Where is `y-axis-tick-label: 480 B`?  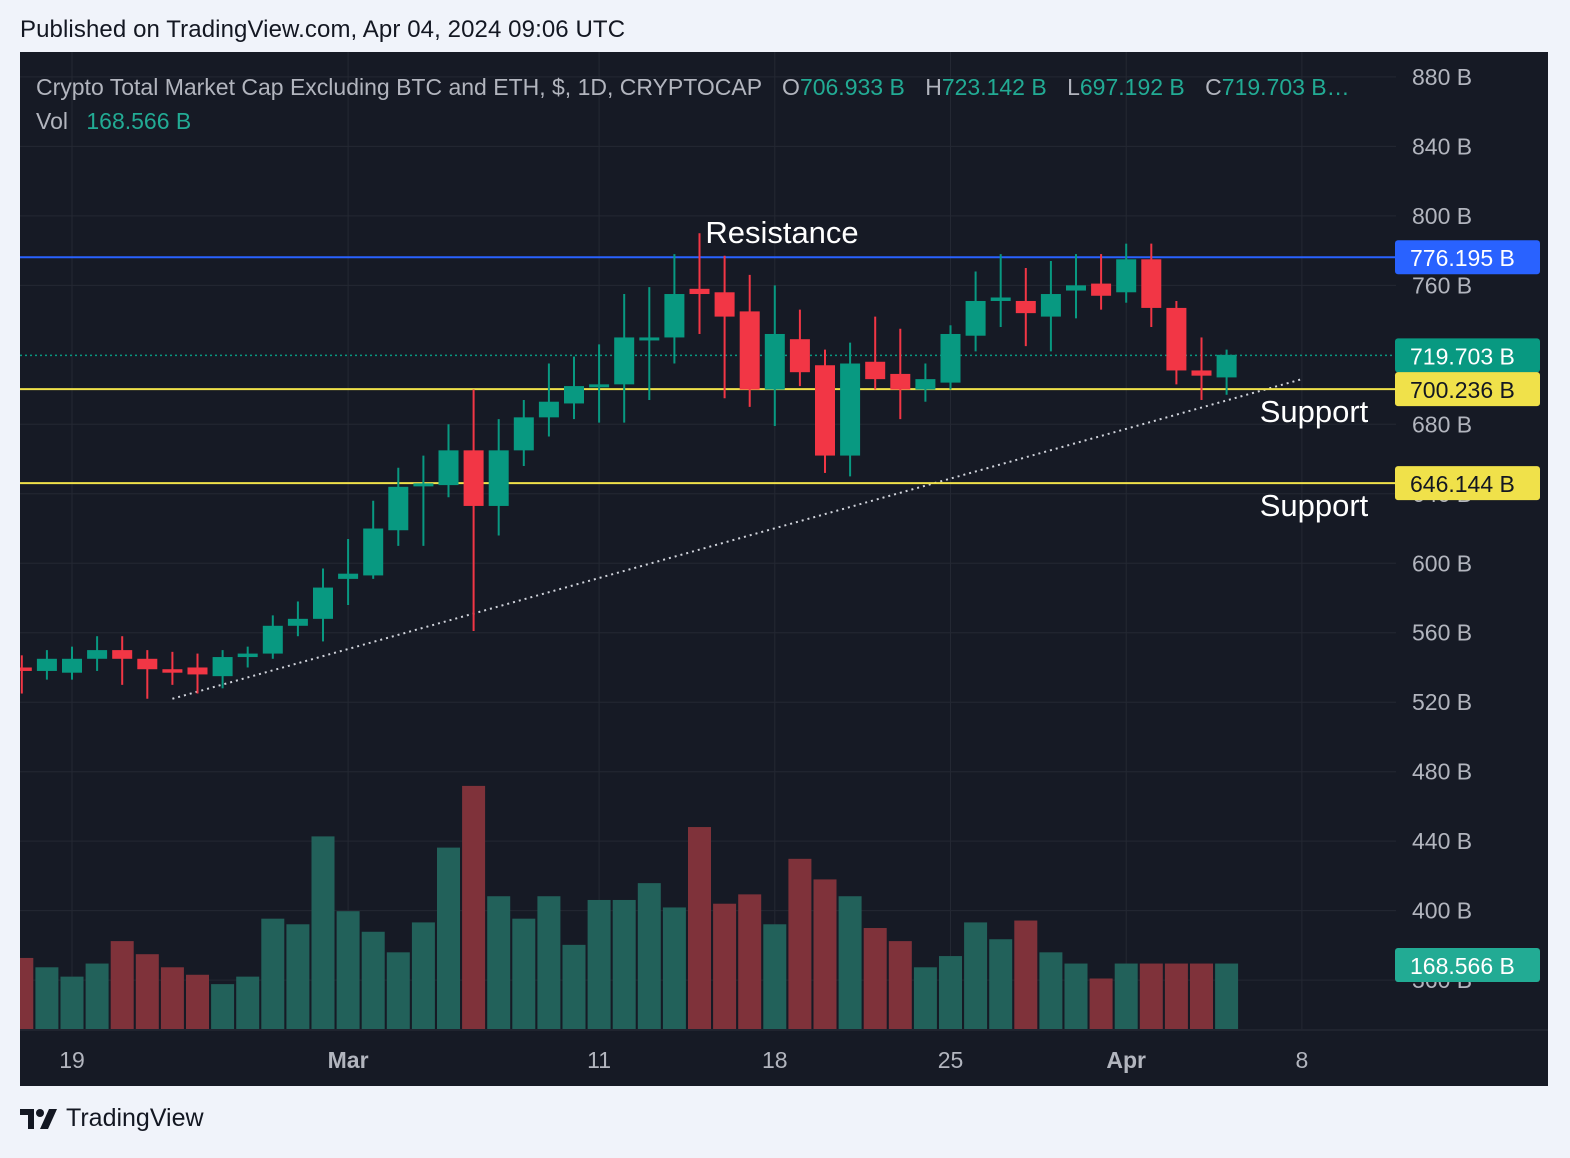
y-axis-tick-label: 480 B is located at coordinates (1442, 772).